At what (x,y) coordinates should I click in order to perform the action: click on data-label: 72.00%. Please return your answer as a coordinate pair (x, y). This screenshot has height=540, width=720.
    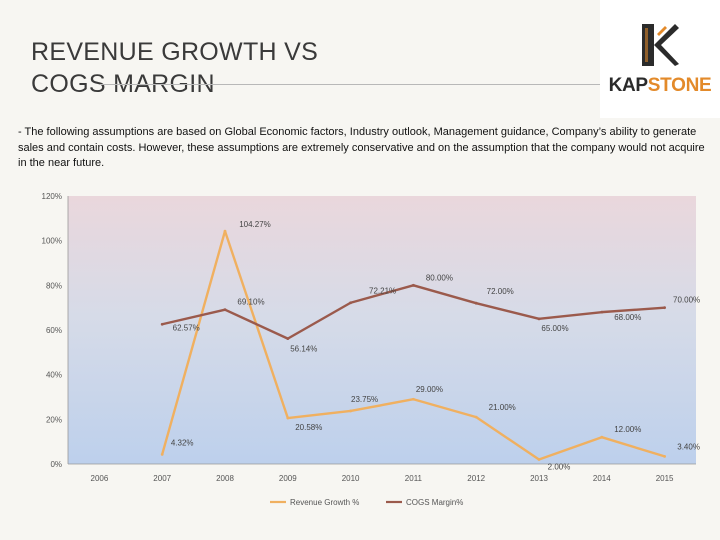
    Looking at the image, I should click on (500, 291).